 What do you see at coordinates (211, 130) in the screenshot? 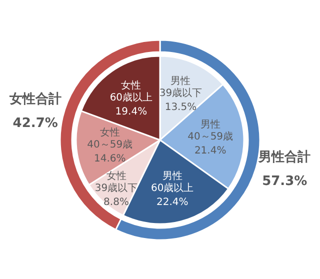
I see `slice-label: 男性40～59歳` at bounding box center [211, 130].